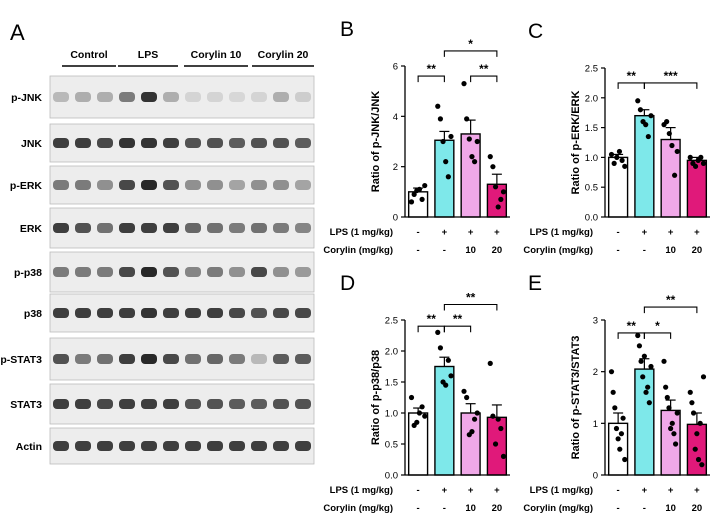  I want to click on treatment-row-label: Corylin (mg/kg), so click(358, 250).